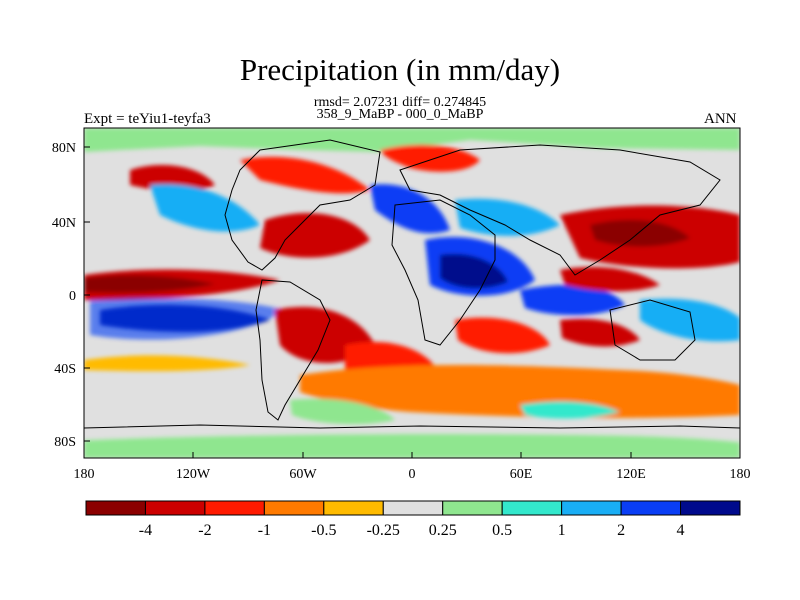 The height and width of the screenshot is (600, 800). What do you see at coordinates (64, 223) in the screenshot?
I see `y-tick-label: 40N` at bounding box center [64, 223].